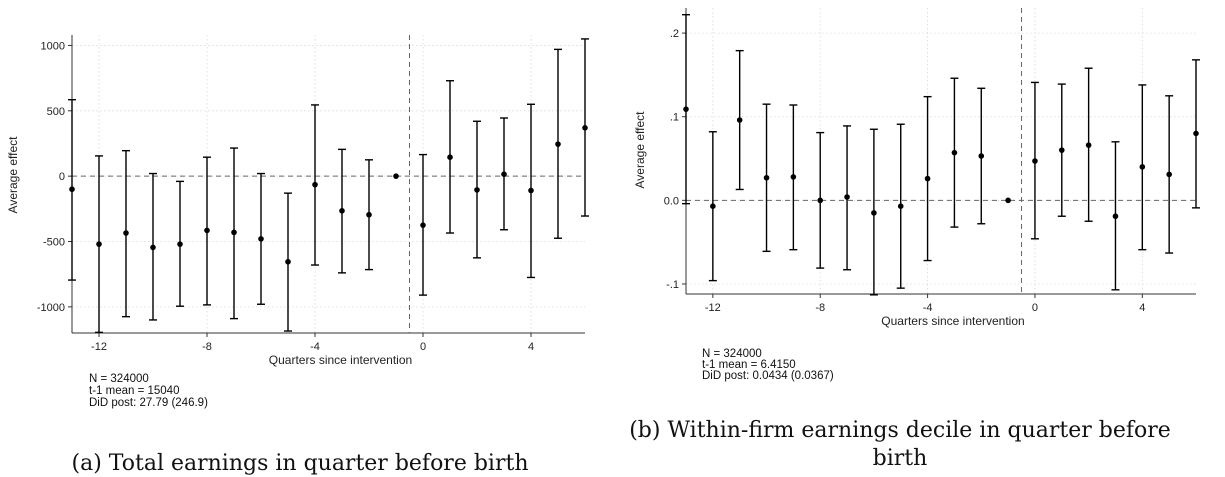 The height and width of the screenshot is (477, 1225). Describe the element at coordinates (749, 365) in the screenshot. I see `chart-note: t-1 mean = 6.4150` at that location.